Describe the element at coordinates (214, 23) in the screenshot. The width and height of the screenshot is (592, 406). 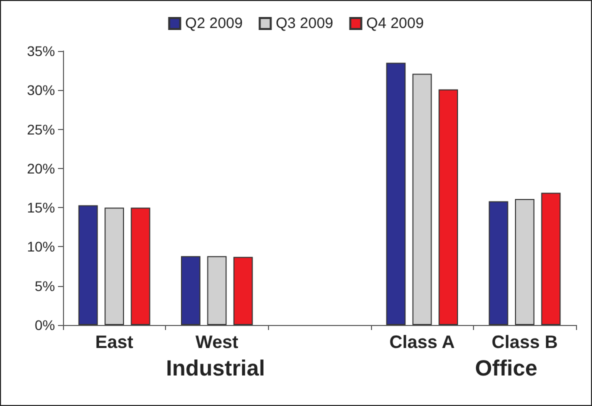
I see `legend-label: Q2 2009` at that location.